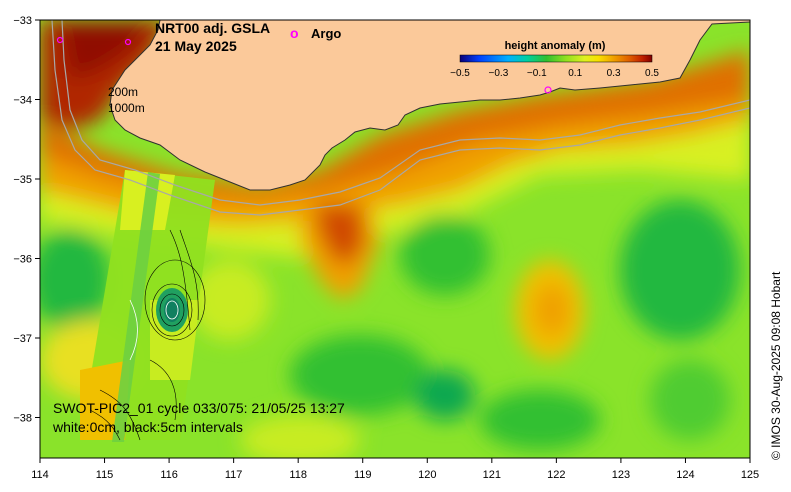  I want to click on bathy-label-1000: 1000m, so click(126, 108).